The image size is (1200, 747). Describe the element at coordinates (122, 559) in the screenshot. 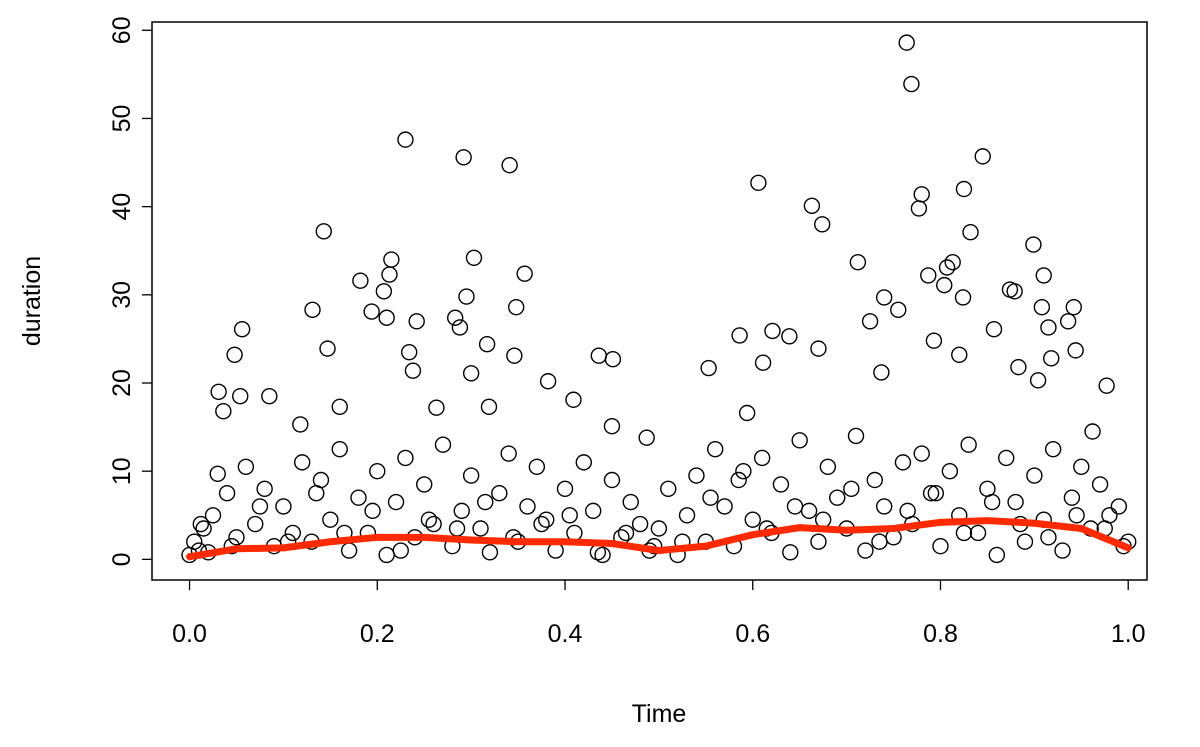

I see `y-tick-label: 0` at that location.